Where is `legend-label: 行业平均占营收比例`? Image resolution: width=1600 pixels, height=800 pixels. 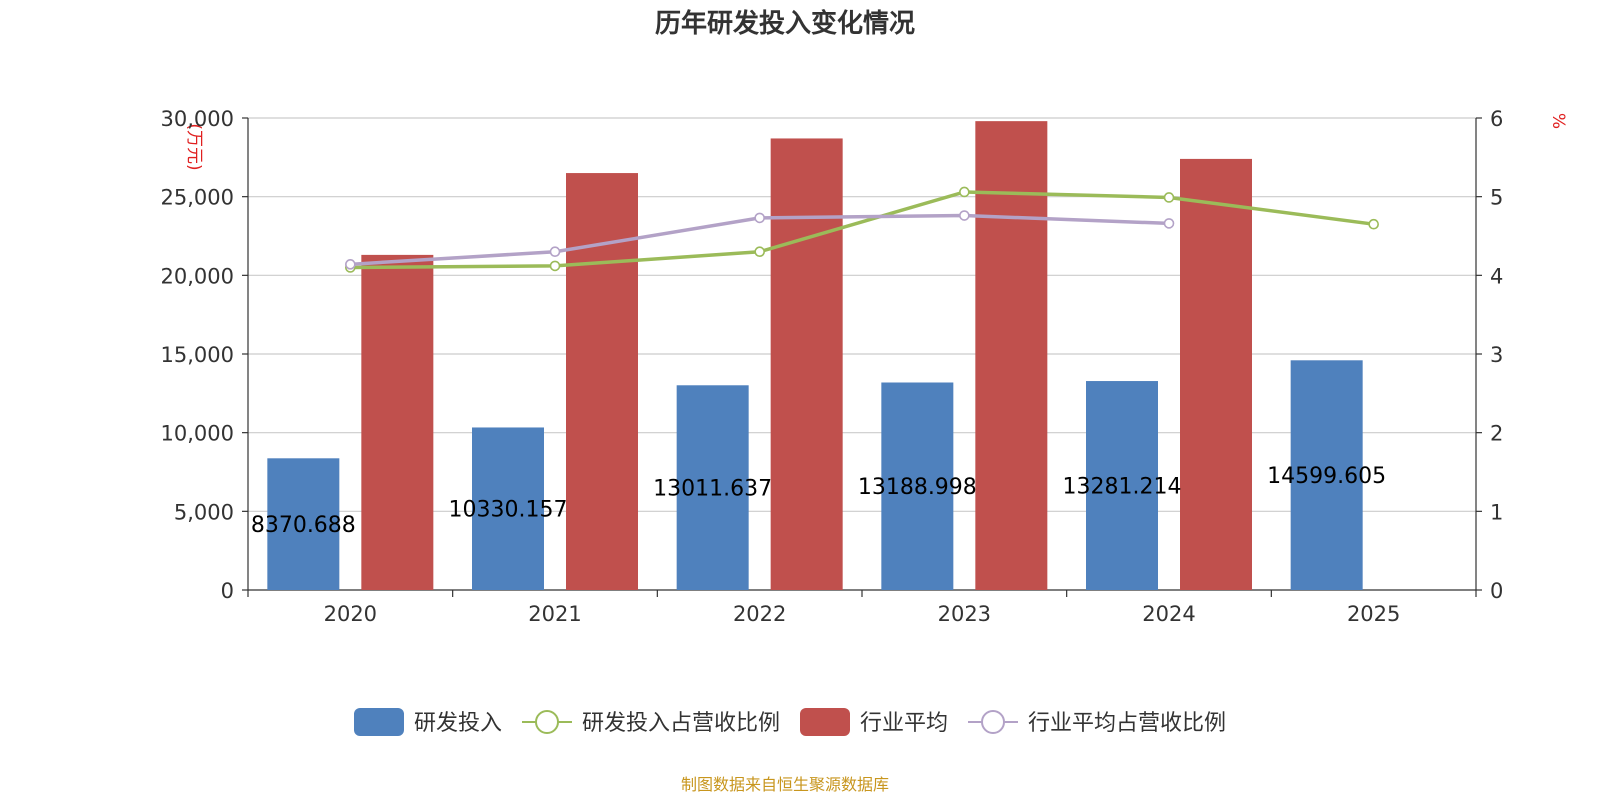
legend-label: 行业平均占营收比例 is located at coordinates (1127, 723).